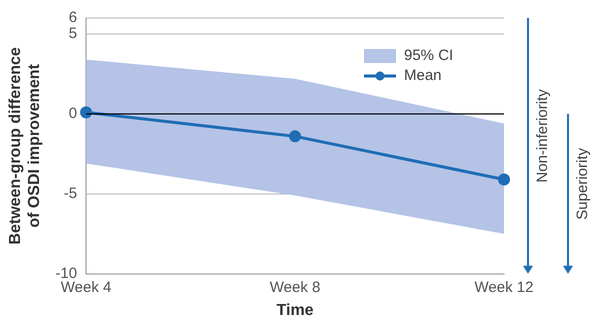  What do you see at coordinates (73, 33) in the screenshot?
I see `y-tick-label: 5` at bounding box center [73, 33].